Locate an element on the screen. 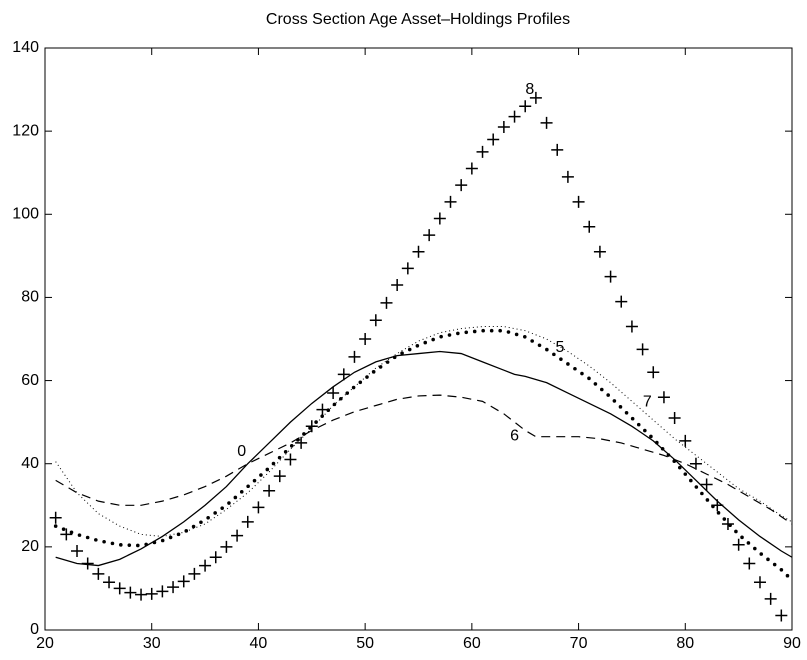 The image size is (807, 660). x-tick-label: 60 is located at coordinates (472, 643).